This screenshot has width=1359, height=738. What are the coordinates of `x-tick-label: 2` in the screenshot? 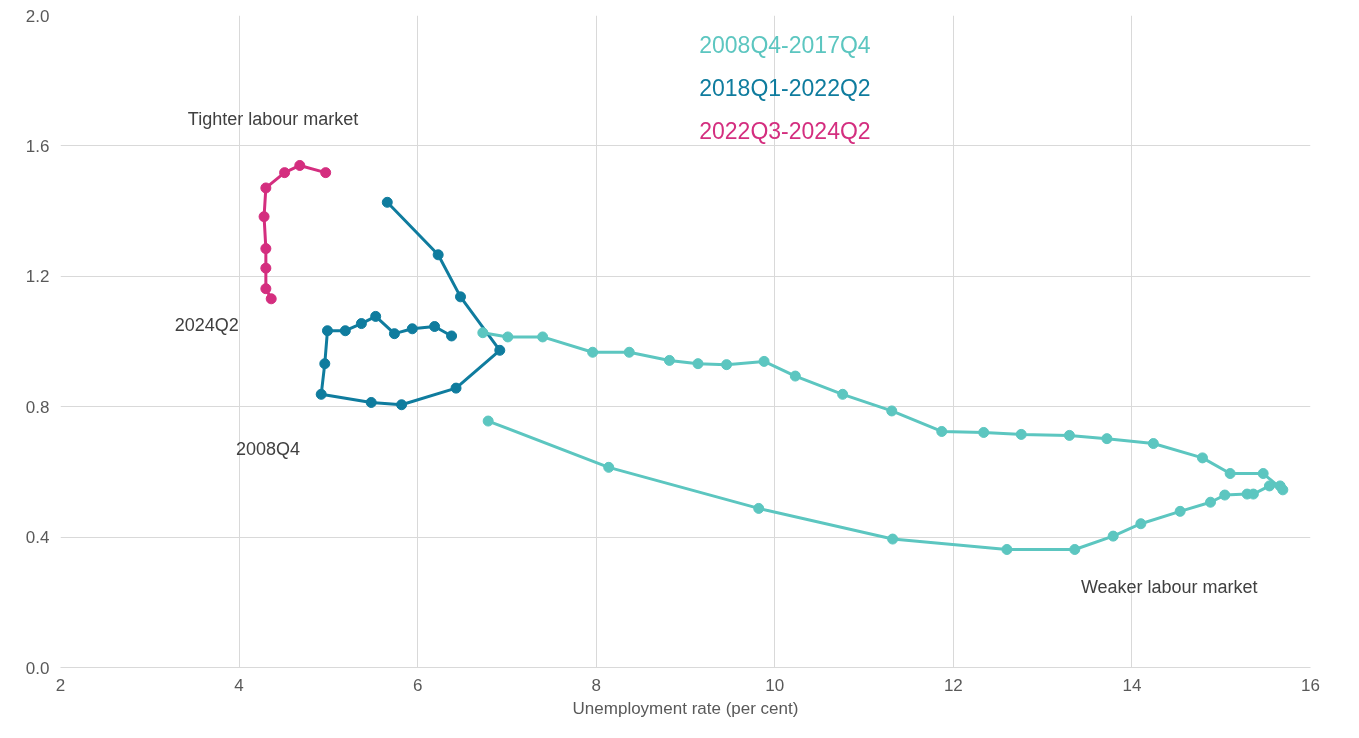 It's located at (60, 685).